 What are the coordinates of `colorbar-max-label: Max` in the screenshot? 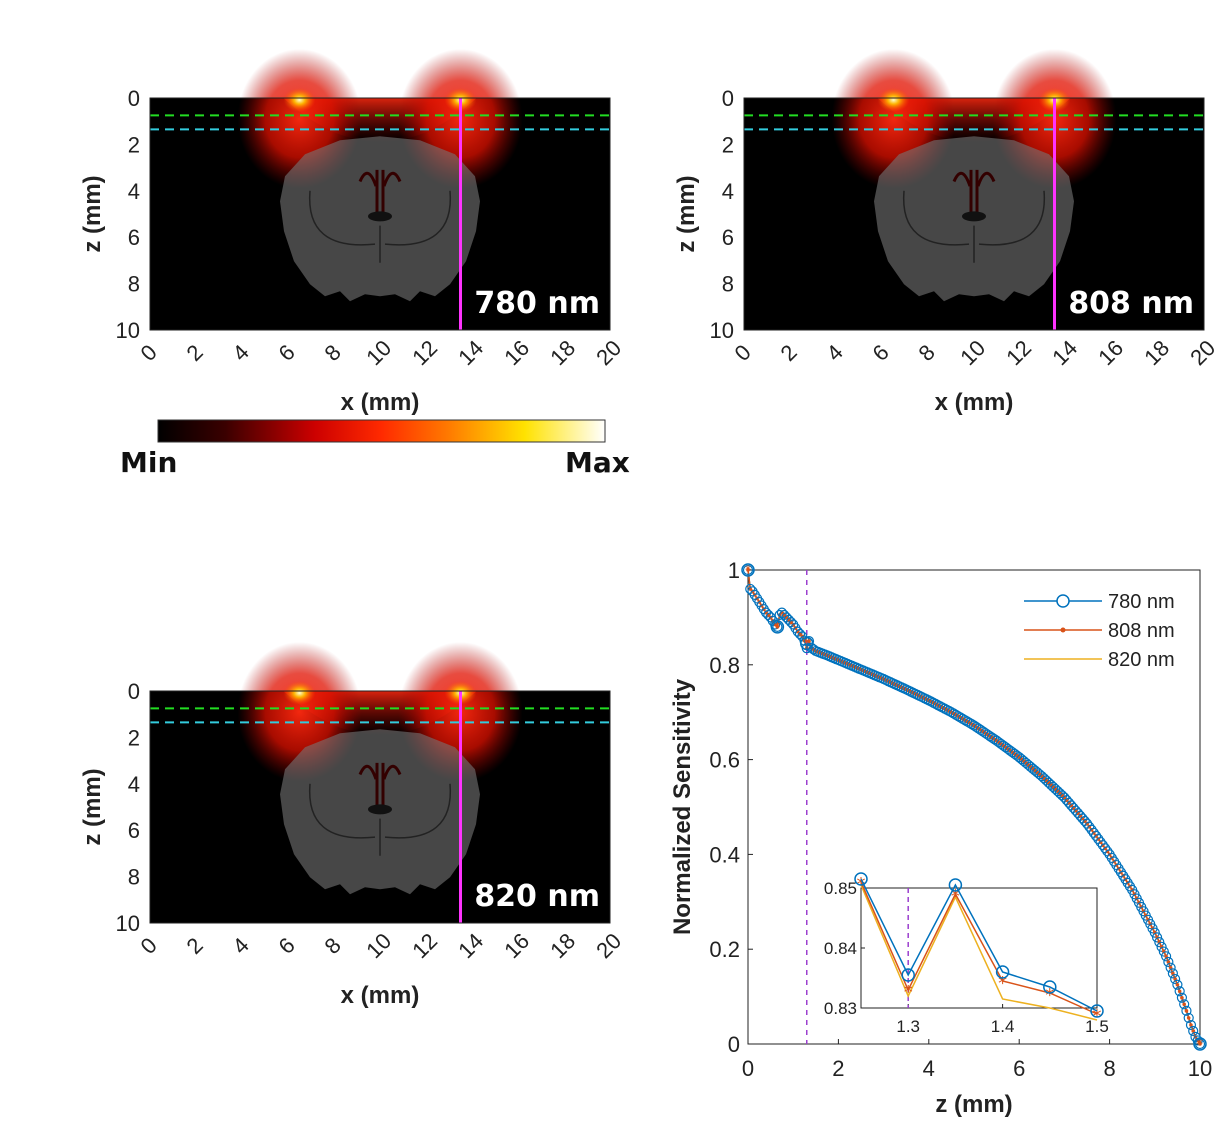 It's located at (597, 462).